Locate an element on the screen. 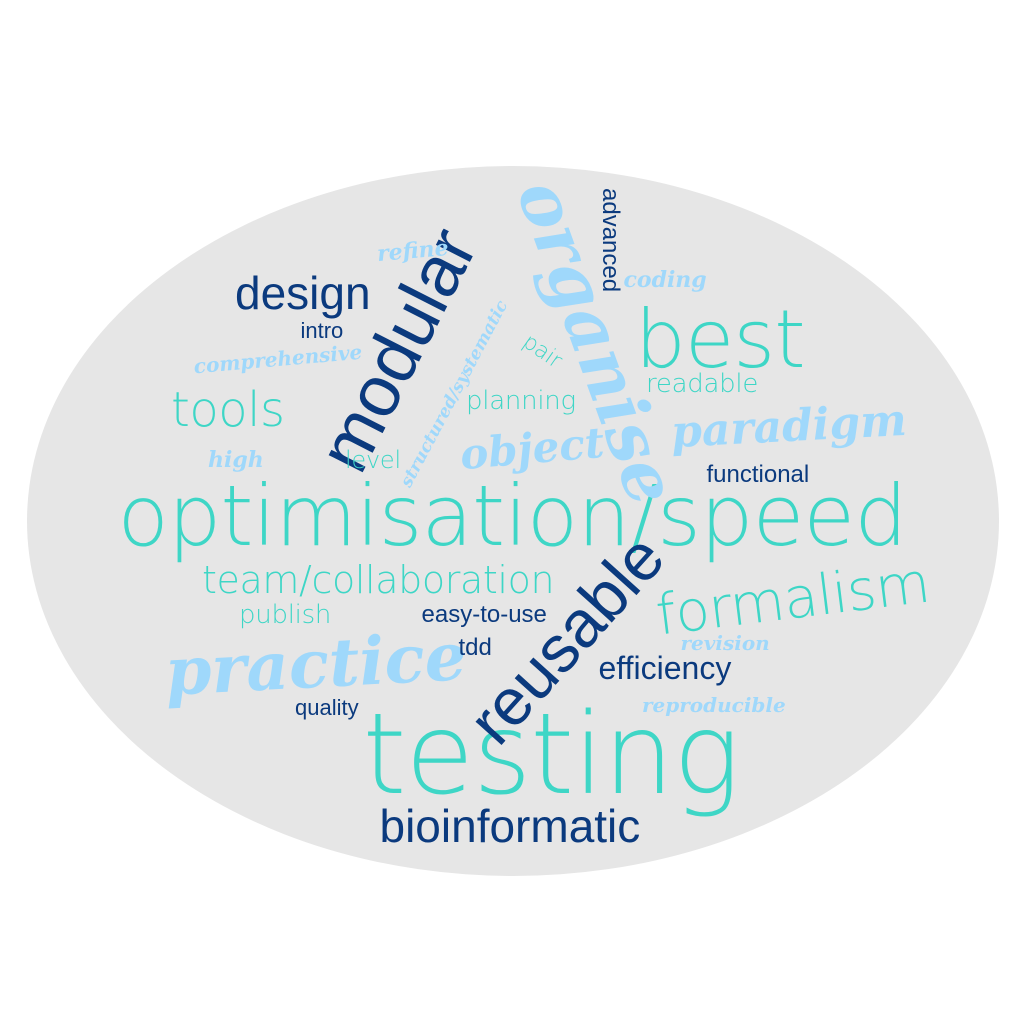  word-advanced: advanced is located at coordinates (610, 240).